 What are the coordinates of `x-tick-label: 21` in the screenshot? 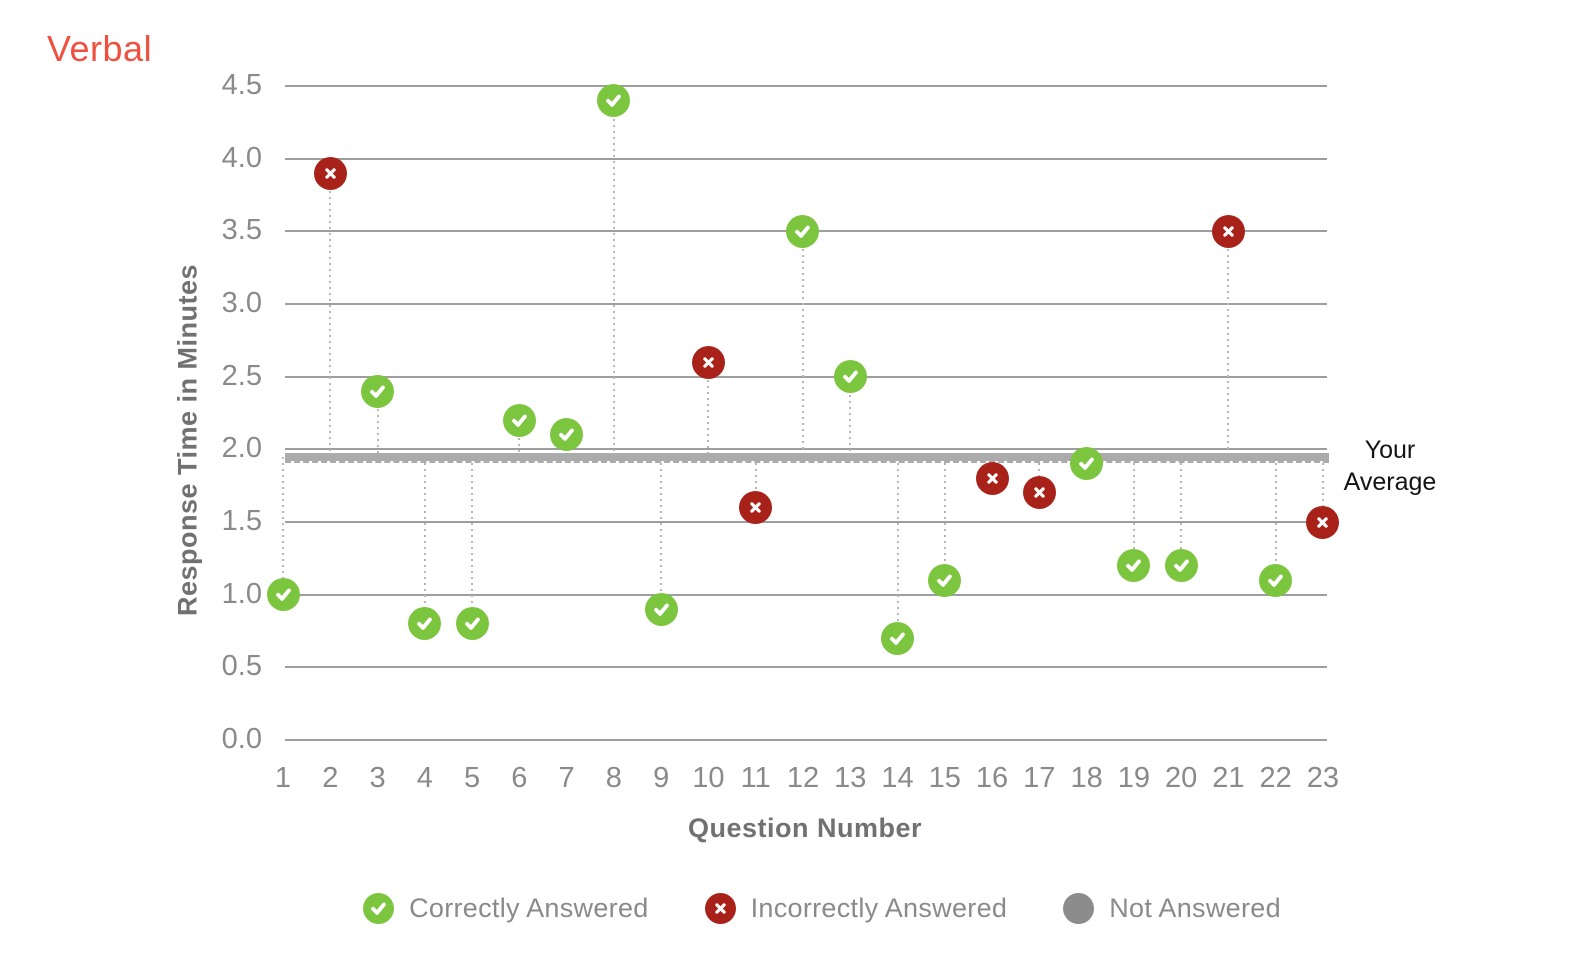 It's located at (1228, 778).